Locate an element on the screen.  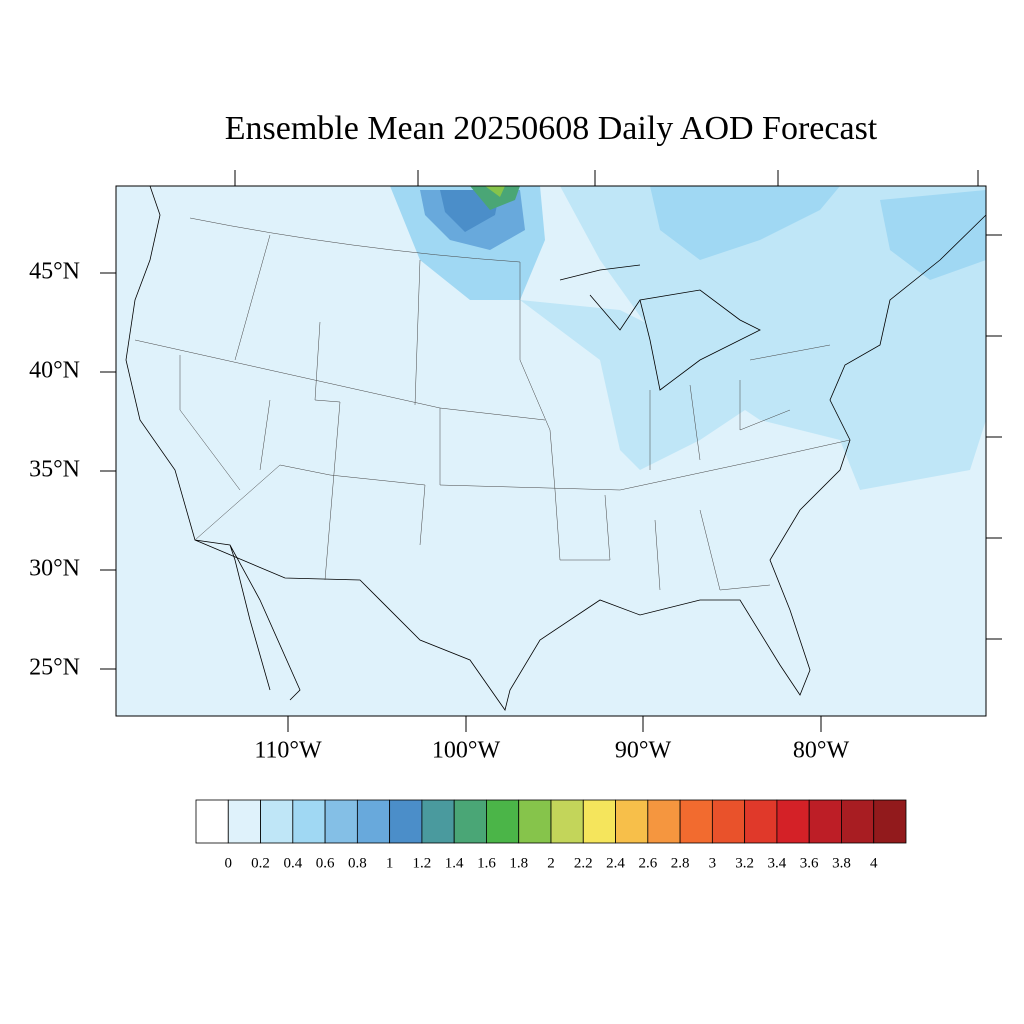
colorbar-label: 3.4 is located at coordinates (777, 863).